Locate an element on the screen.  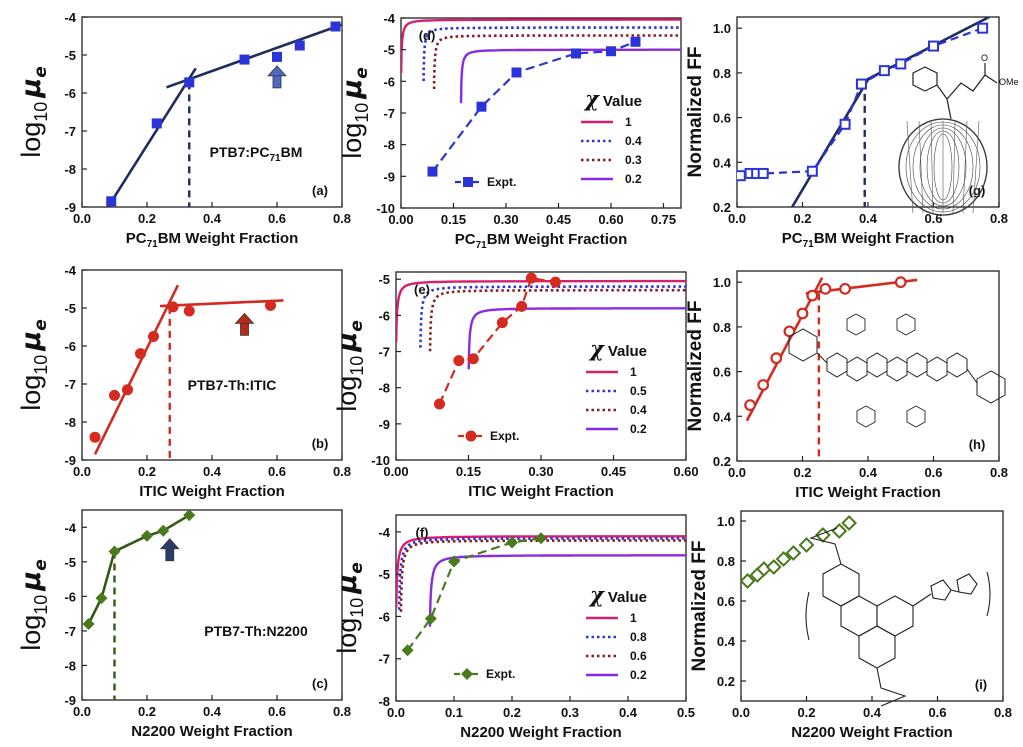
y-tick-label: -10 is located at coordinates (380, 460).